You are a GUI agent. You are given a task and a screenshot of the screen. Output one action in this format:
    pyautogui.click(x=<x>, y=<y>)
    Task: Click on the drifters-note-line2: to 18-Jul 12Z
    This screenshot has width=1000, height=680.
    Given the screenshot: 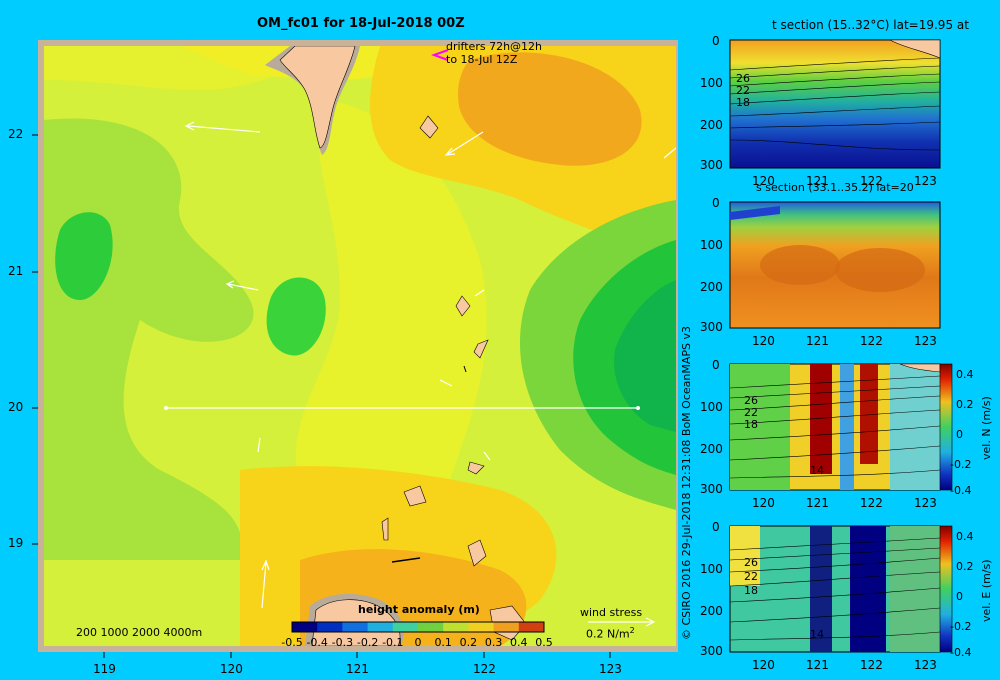 What is the action you would take?
    pyautogui.click(x=482, y=59)
    